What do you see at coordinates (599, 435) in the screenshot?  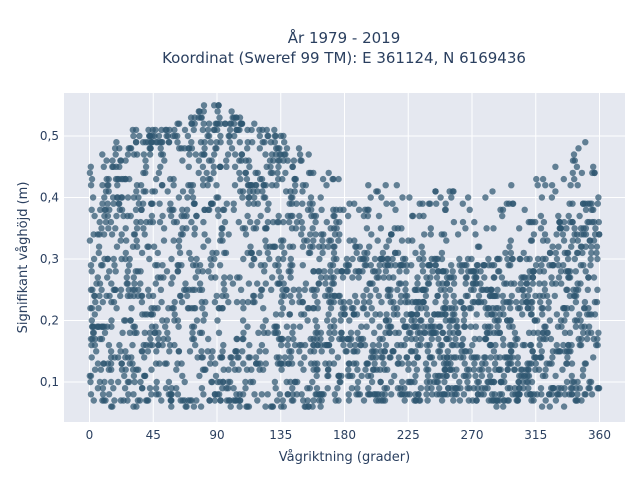 I see `x-tick-label: 360` at bounding box center [599, 435].